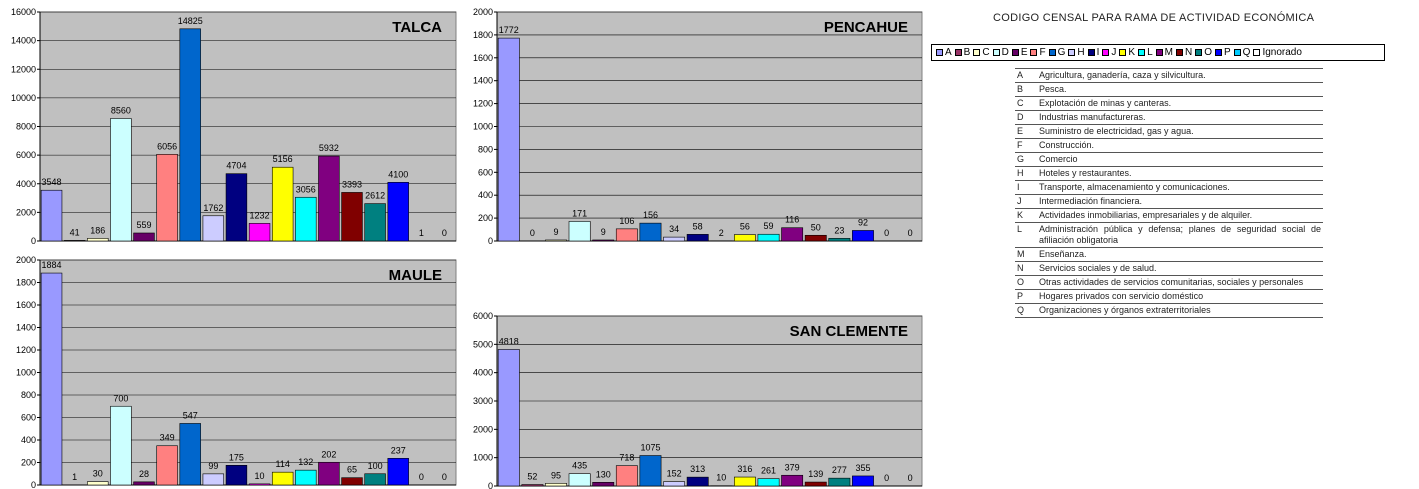  Describe the element at coordinates (306, 189) in the screenshot. I see `data-label: 3056` at that location.